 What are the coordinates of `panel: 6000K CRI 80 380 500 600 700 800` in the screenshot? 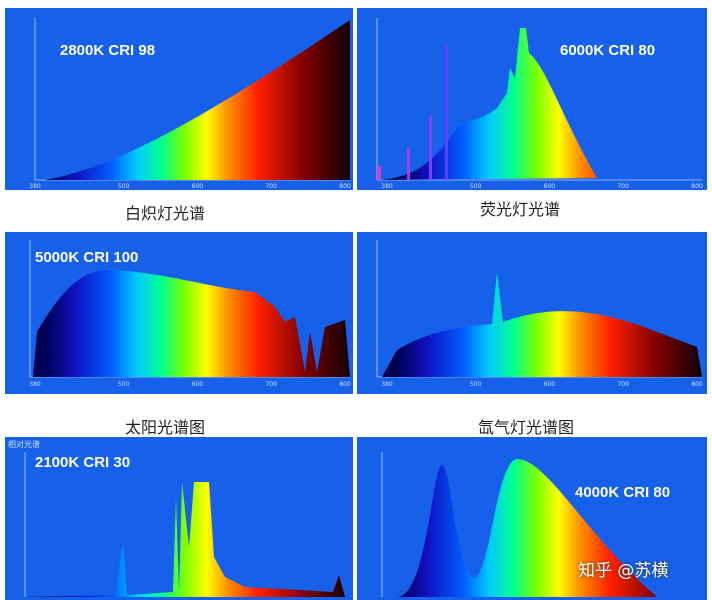 It's located at (532, 99).